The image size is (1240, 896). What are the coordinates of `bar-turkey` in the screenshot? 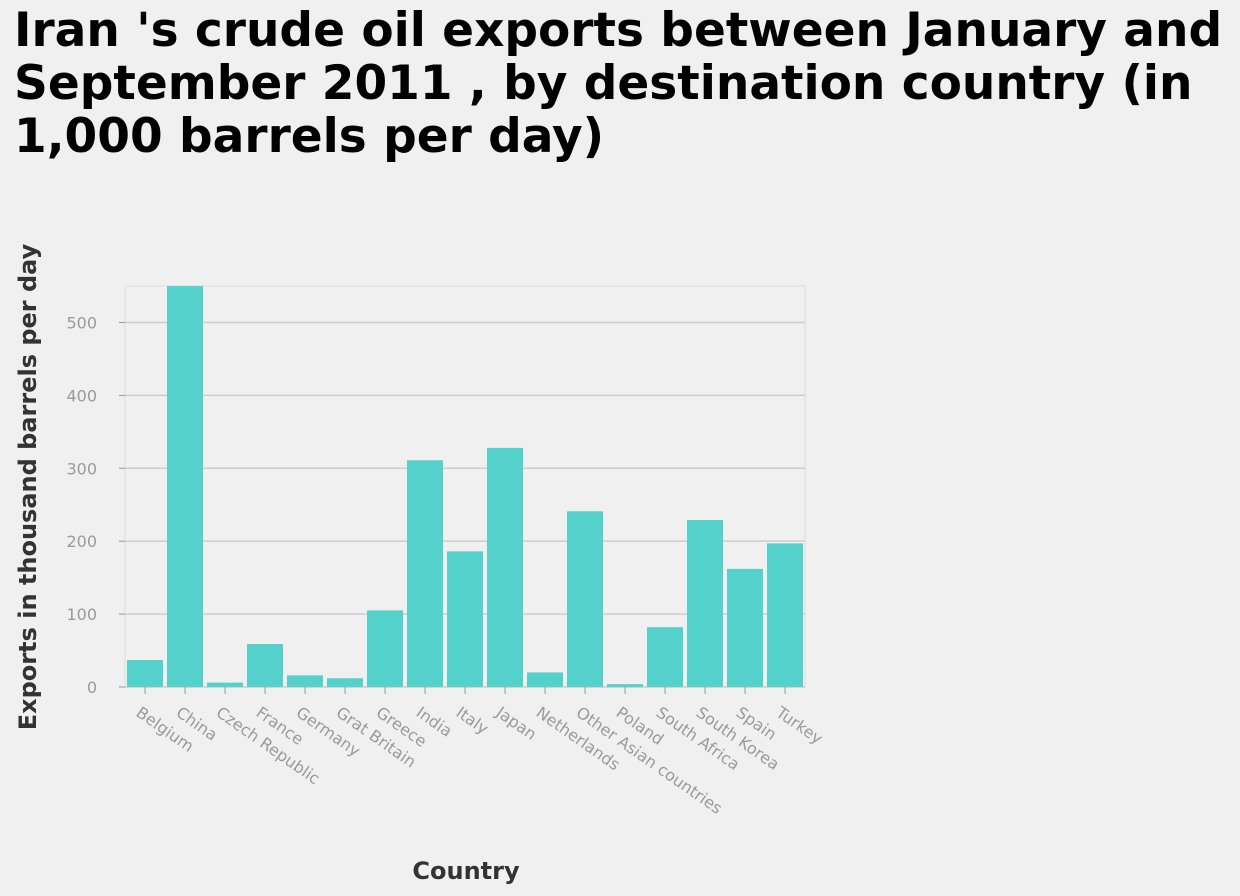 It's located at (785, 615).